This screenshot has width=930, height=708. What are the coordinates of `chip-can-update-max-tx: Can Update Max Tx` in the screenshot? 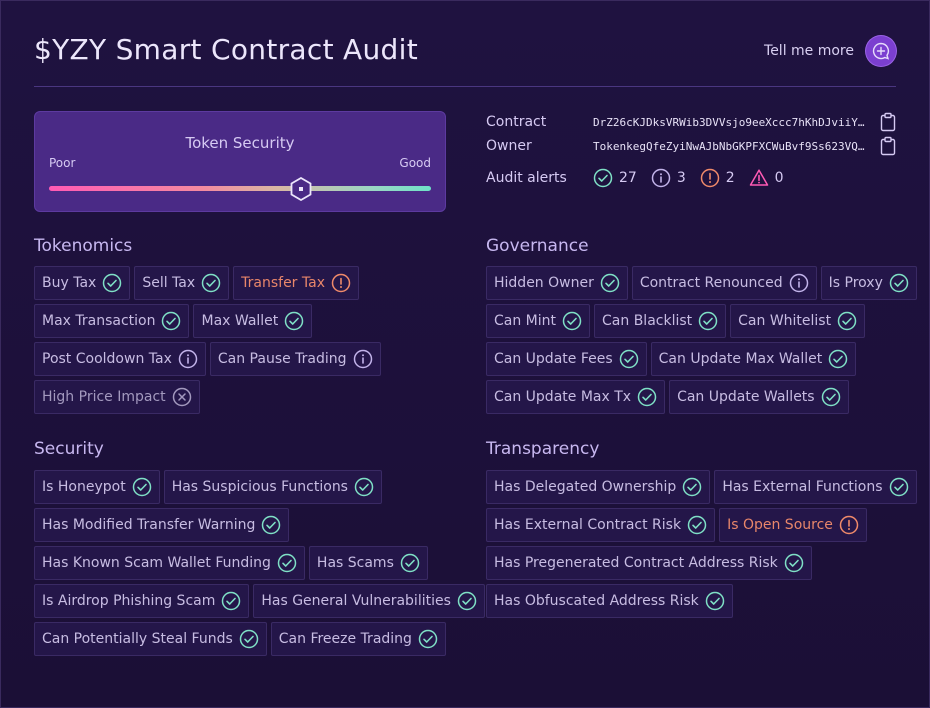 It's located at (576, 397).